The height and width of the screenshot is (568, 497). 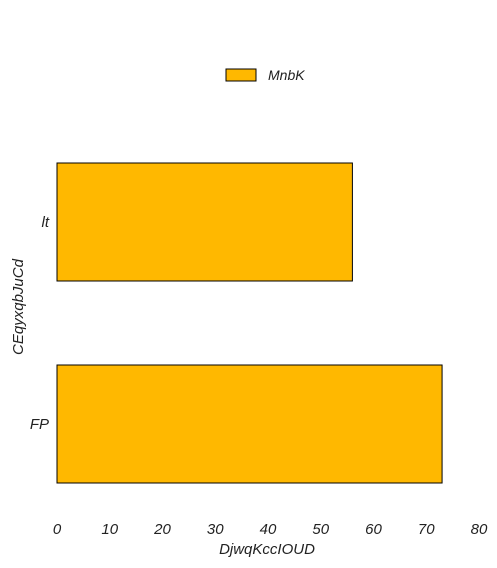 What do you see at coordinates (109, 529) in the screenshot?
I see `x-tick-label-10: 10` at bounding box center [109, 529].